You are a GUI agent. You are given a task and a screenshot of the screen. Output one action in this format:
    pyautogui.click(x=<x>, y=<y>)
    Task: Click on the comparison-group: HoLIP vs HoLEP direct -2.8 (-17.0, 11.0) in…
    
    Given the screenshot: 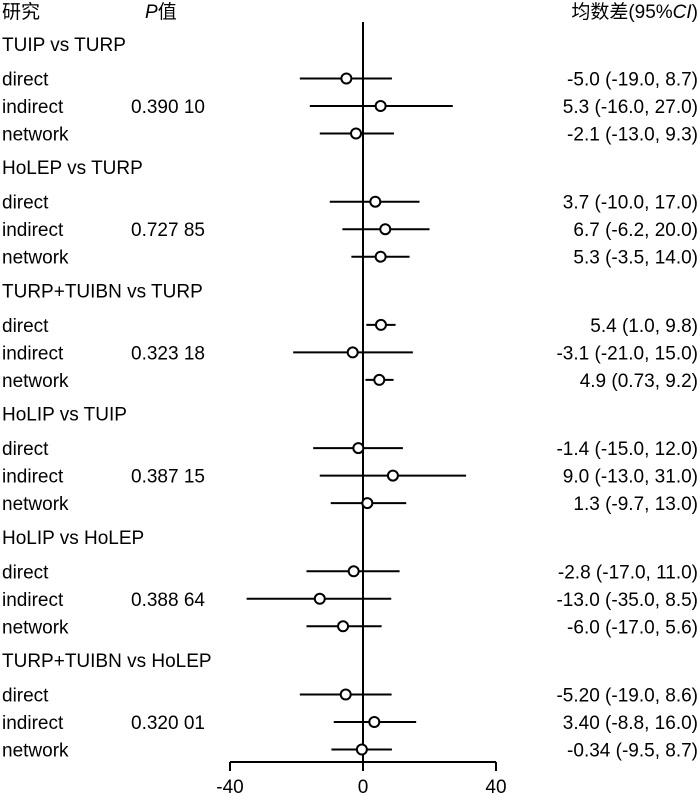 What is the action you would take?
    pyautogui.click(x=350, y=583)
    